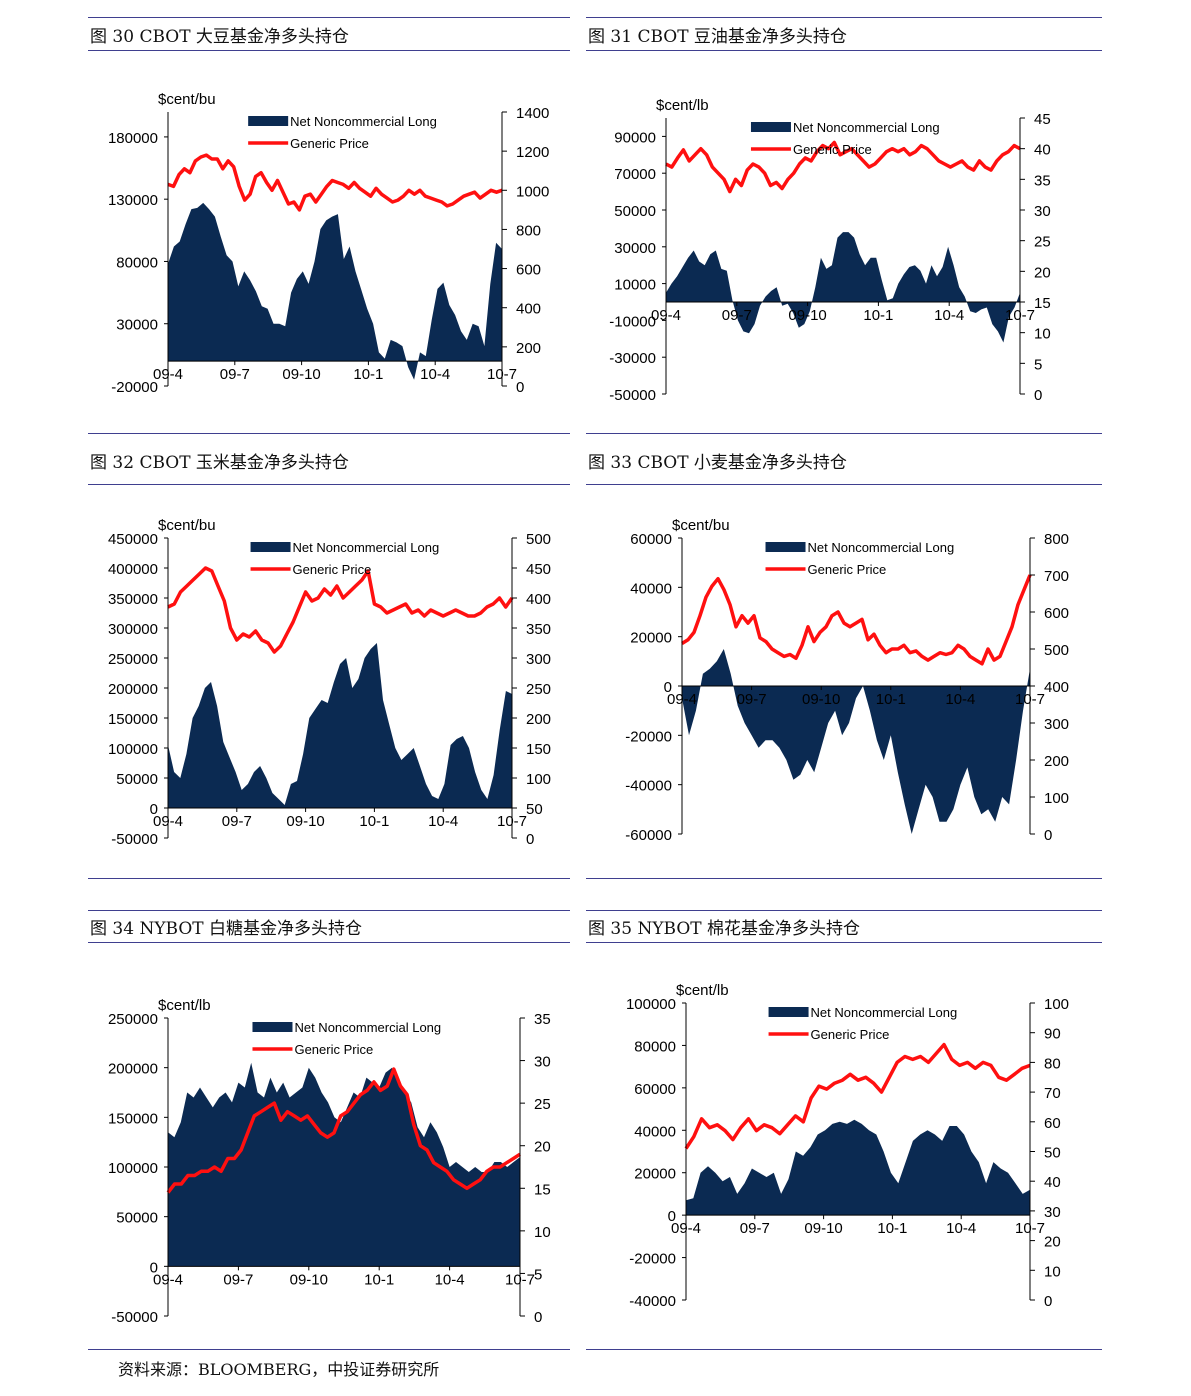  Describe the element at coordinates (844, 1349) in the screenshot. I see `footer-rule-right` at that location.